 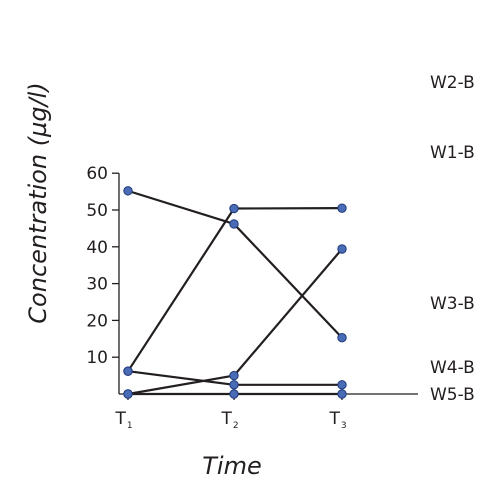 What do you see at coordinates (452, 83) in the screenshot?
I see `series-label-w2-b: W2-B` at bounding box center [452, 83].